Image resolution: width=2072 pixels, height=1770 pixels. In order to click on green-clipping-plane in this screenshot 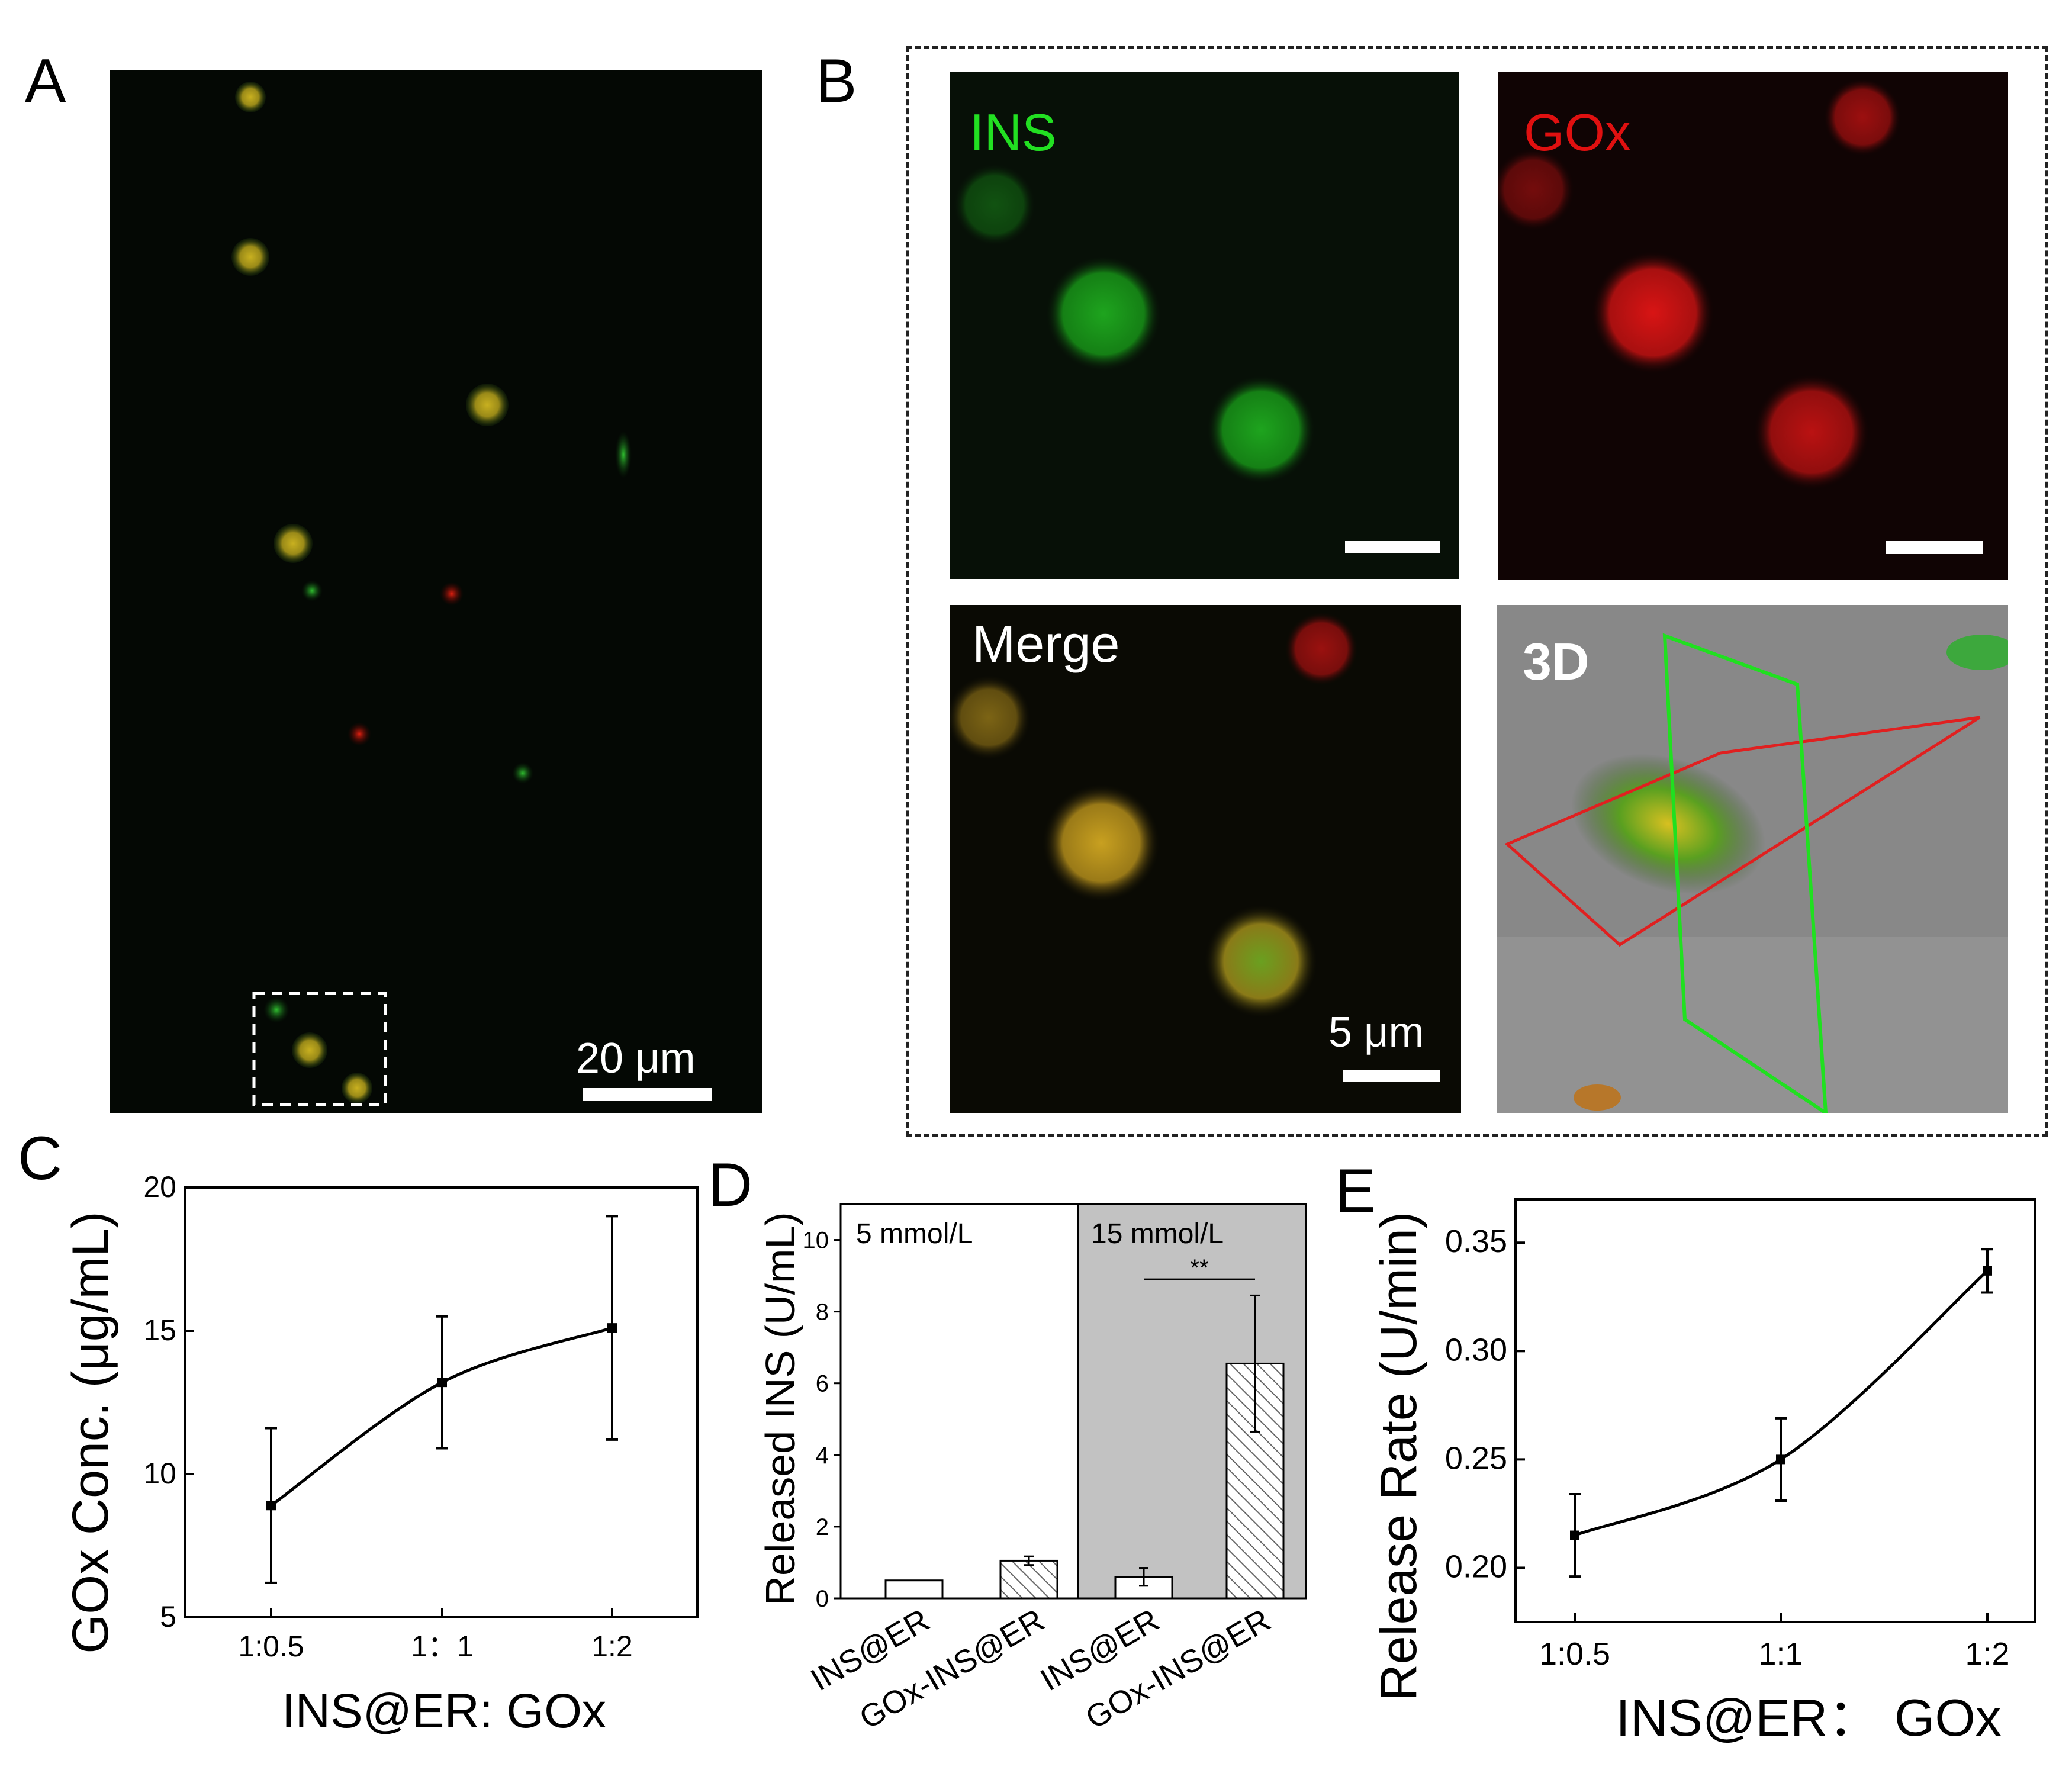, I will do `click(1745, 873)`.